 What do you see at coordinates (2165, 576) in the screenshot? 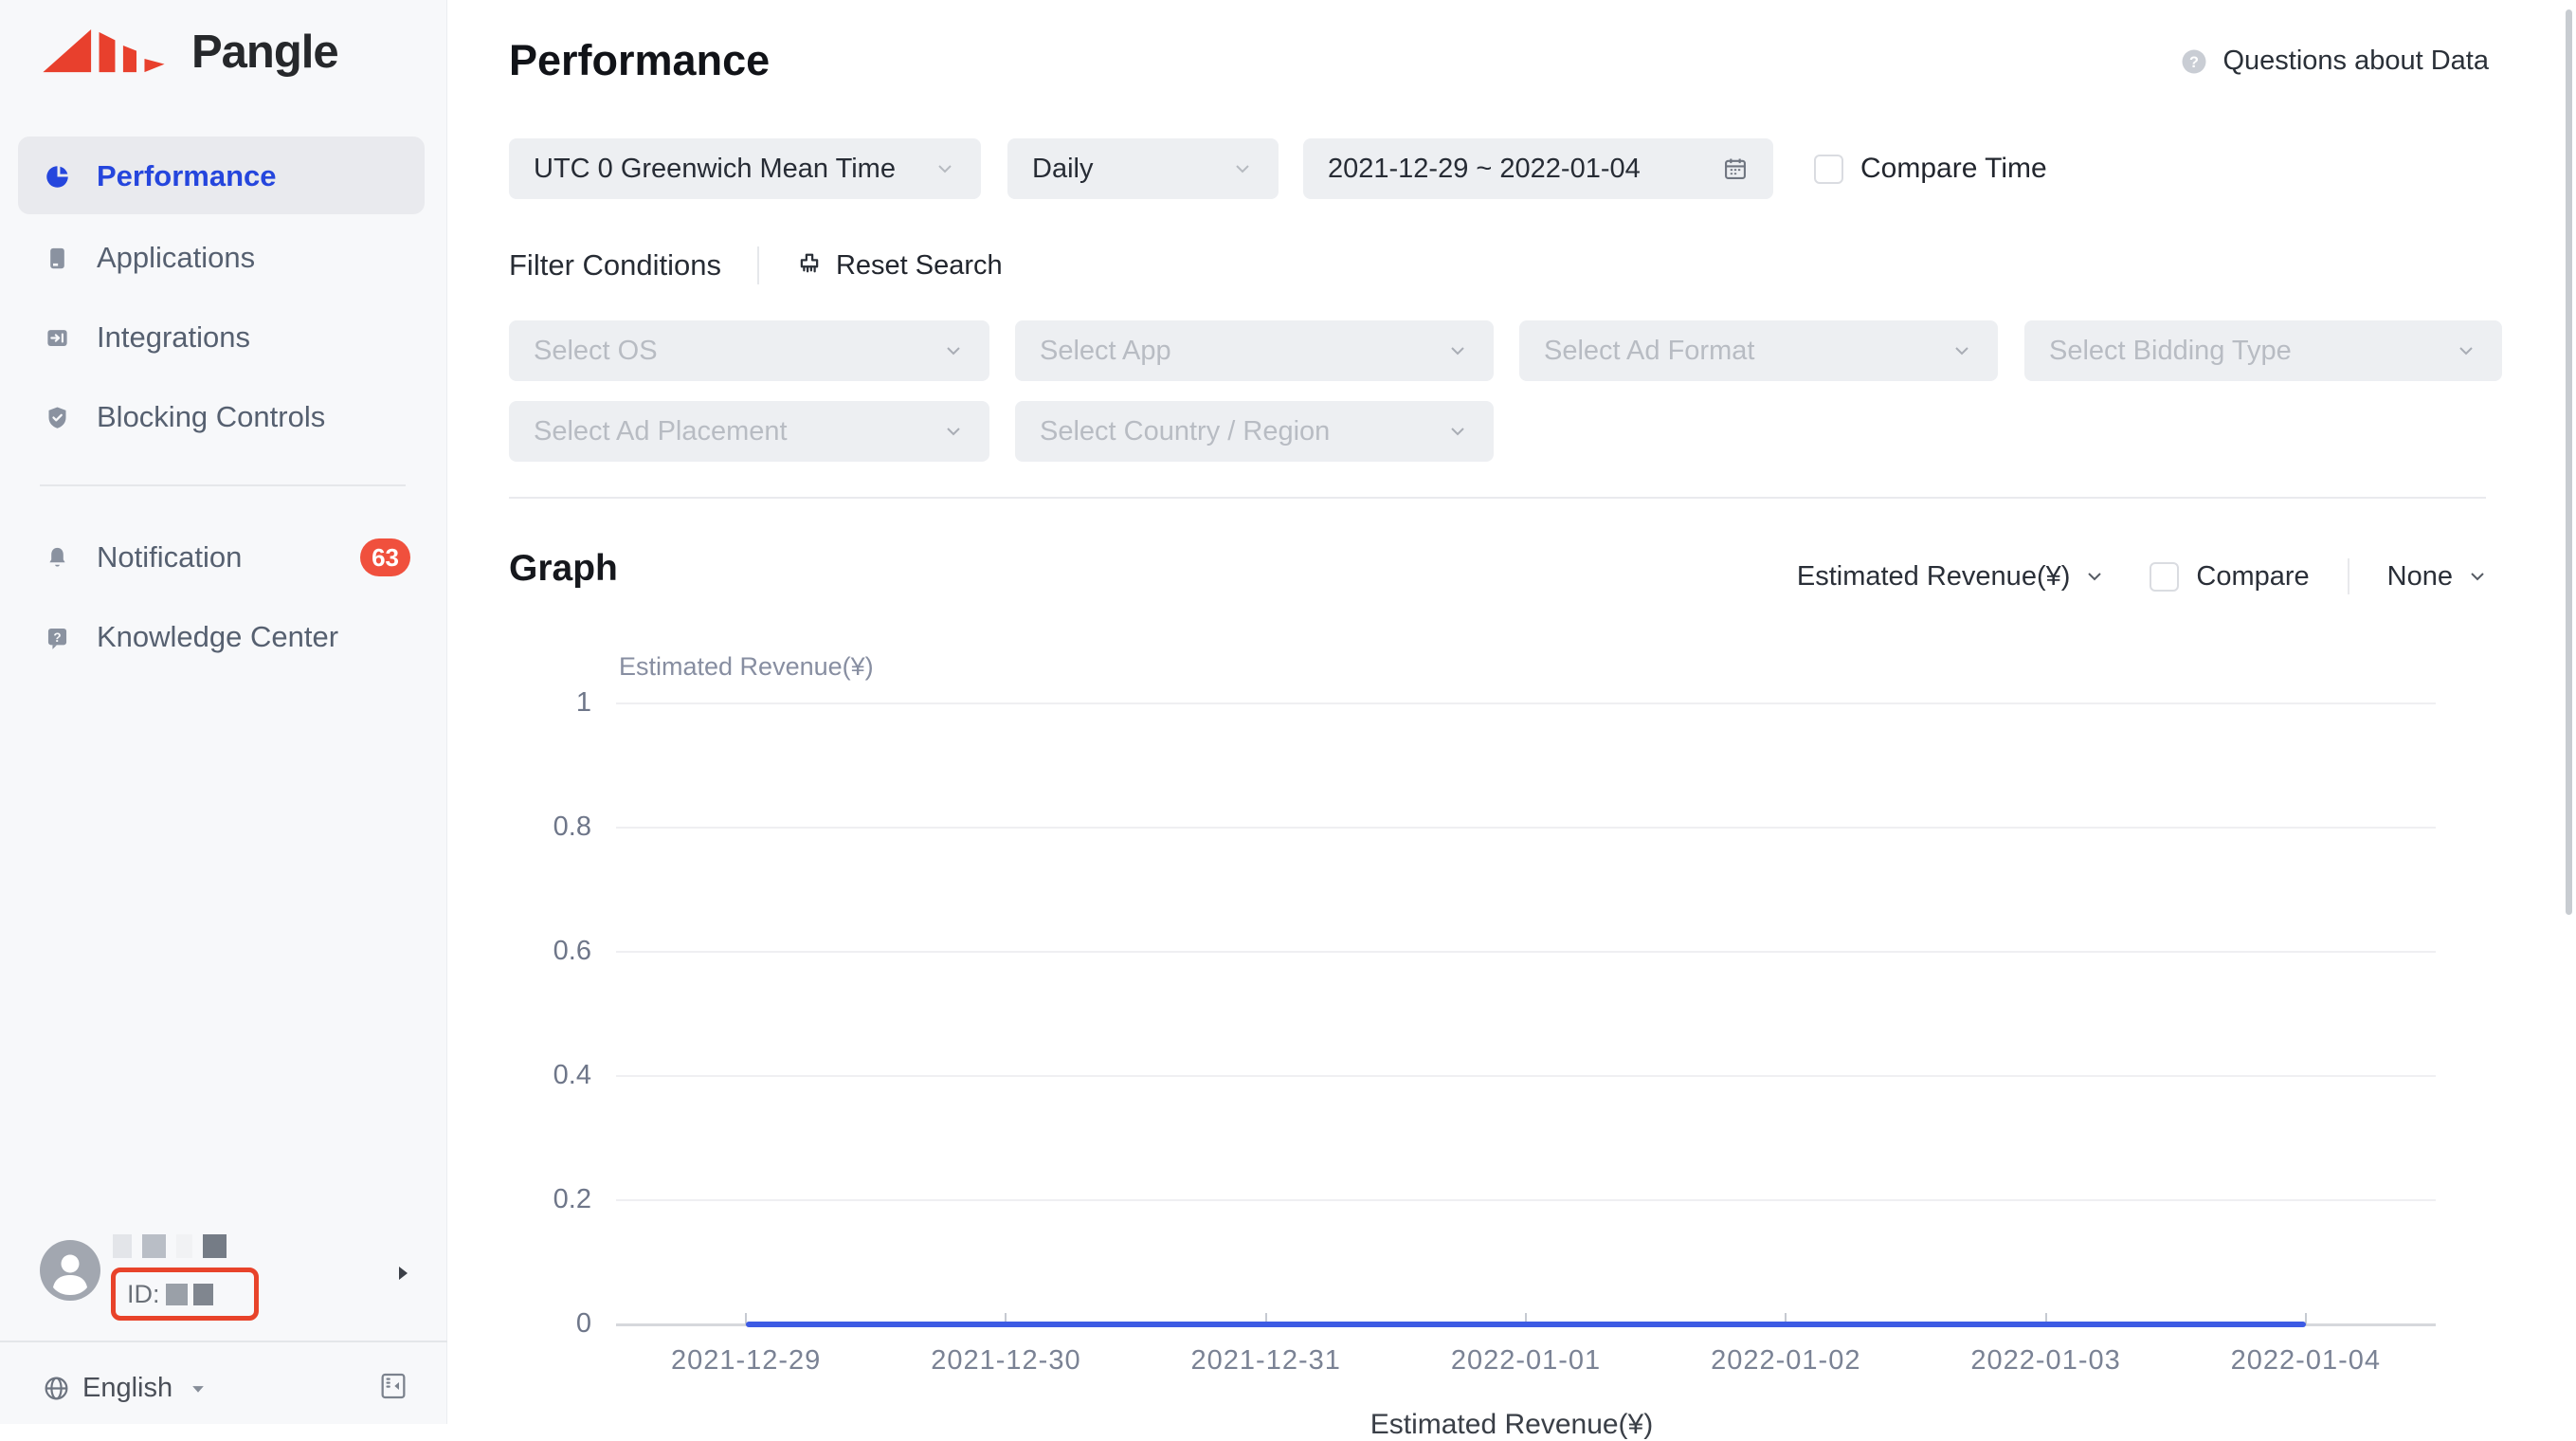
I see `compare-checkbox` at bounding box center [2165, 576].